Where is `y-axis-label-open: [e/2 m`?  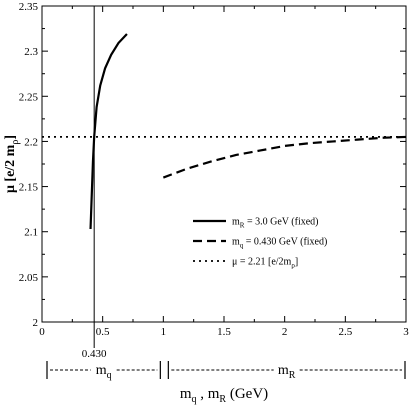 y-axis-label-open: [e/2 m is located at coordinates (10, 164).